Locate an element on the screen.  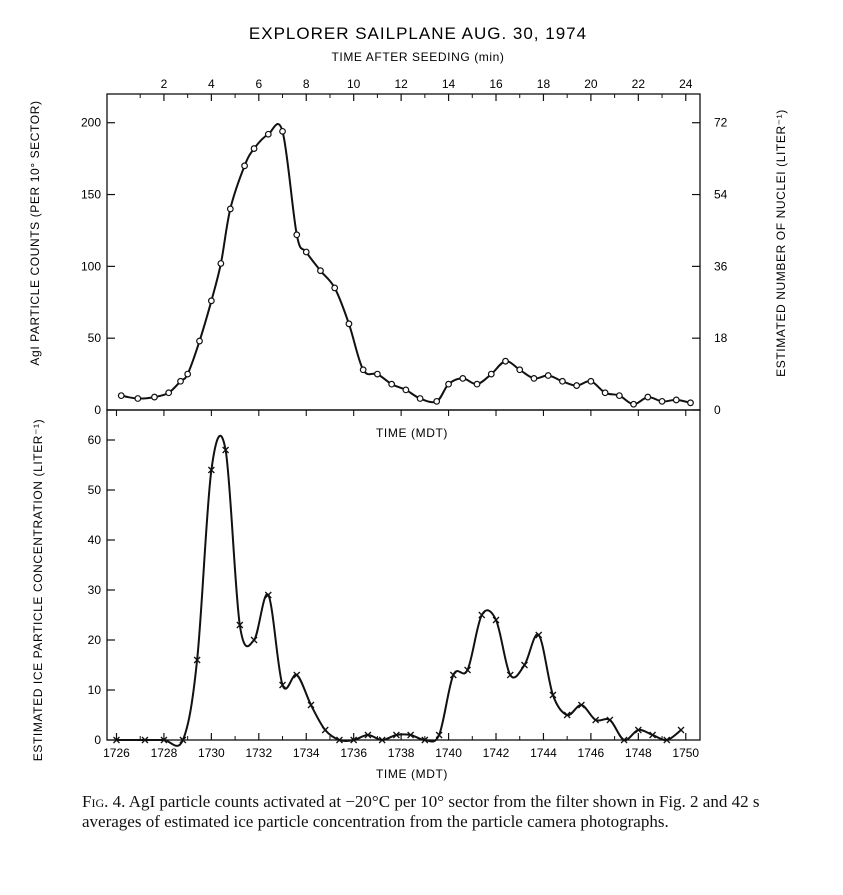
top-y-tick-label: 200 is located at coordinates (91, 123).